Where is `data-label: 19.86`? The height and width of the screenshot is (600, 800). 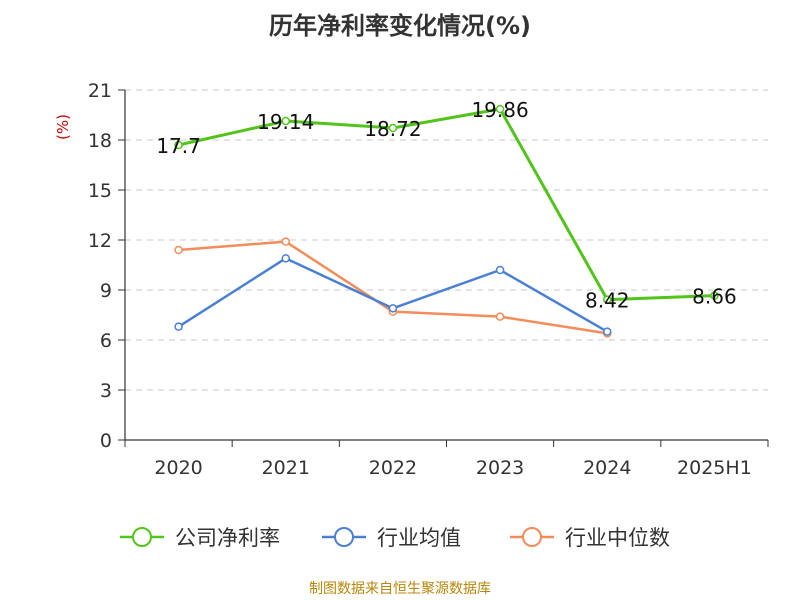
data-label: 19.86 is located at coordinates (499, 110).